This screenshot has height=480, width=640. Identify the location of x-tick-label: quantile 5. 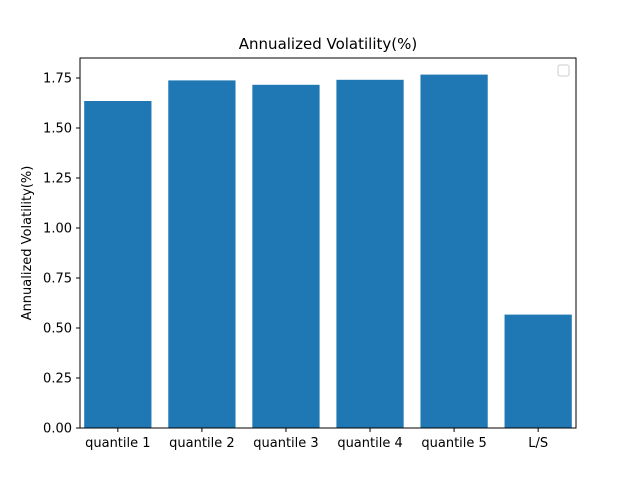
(453, 443).